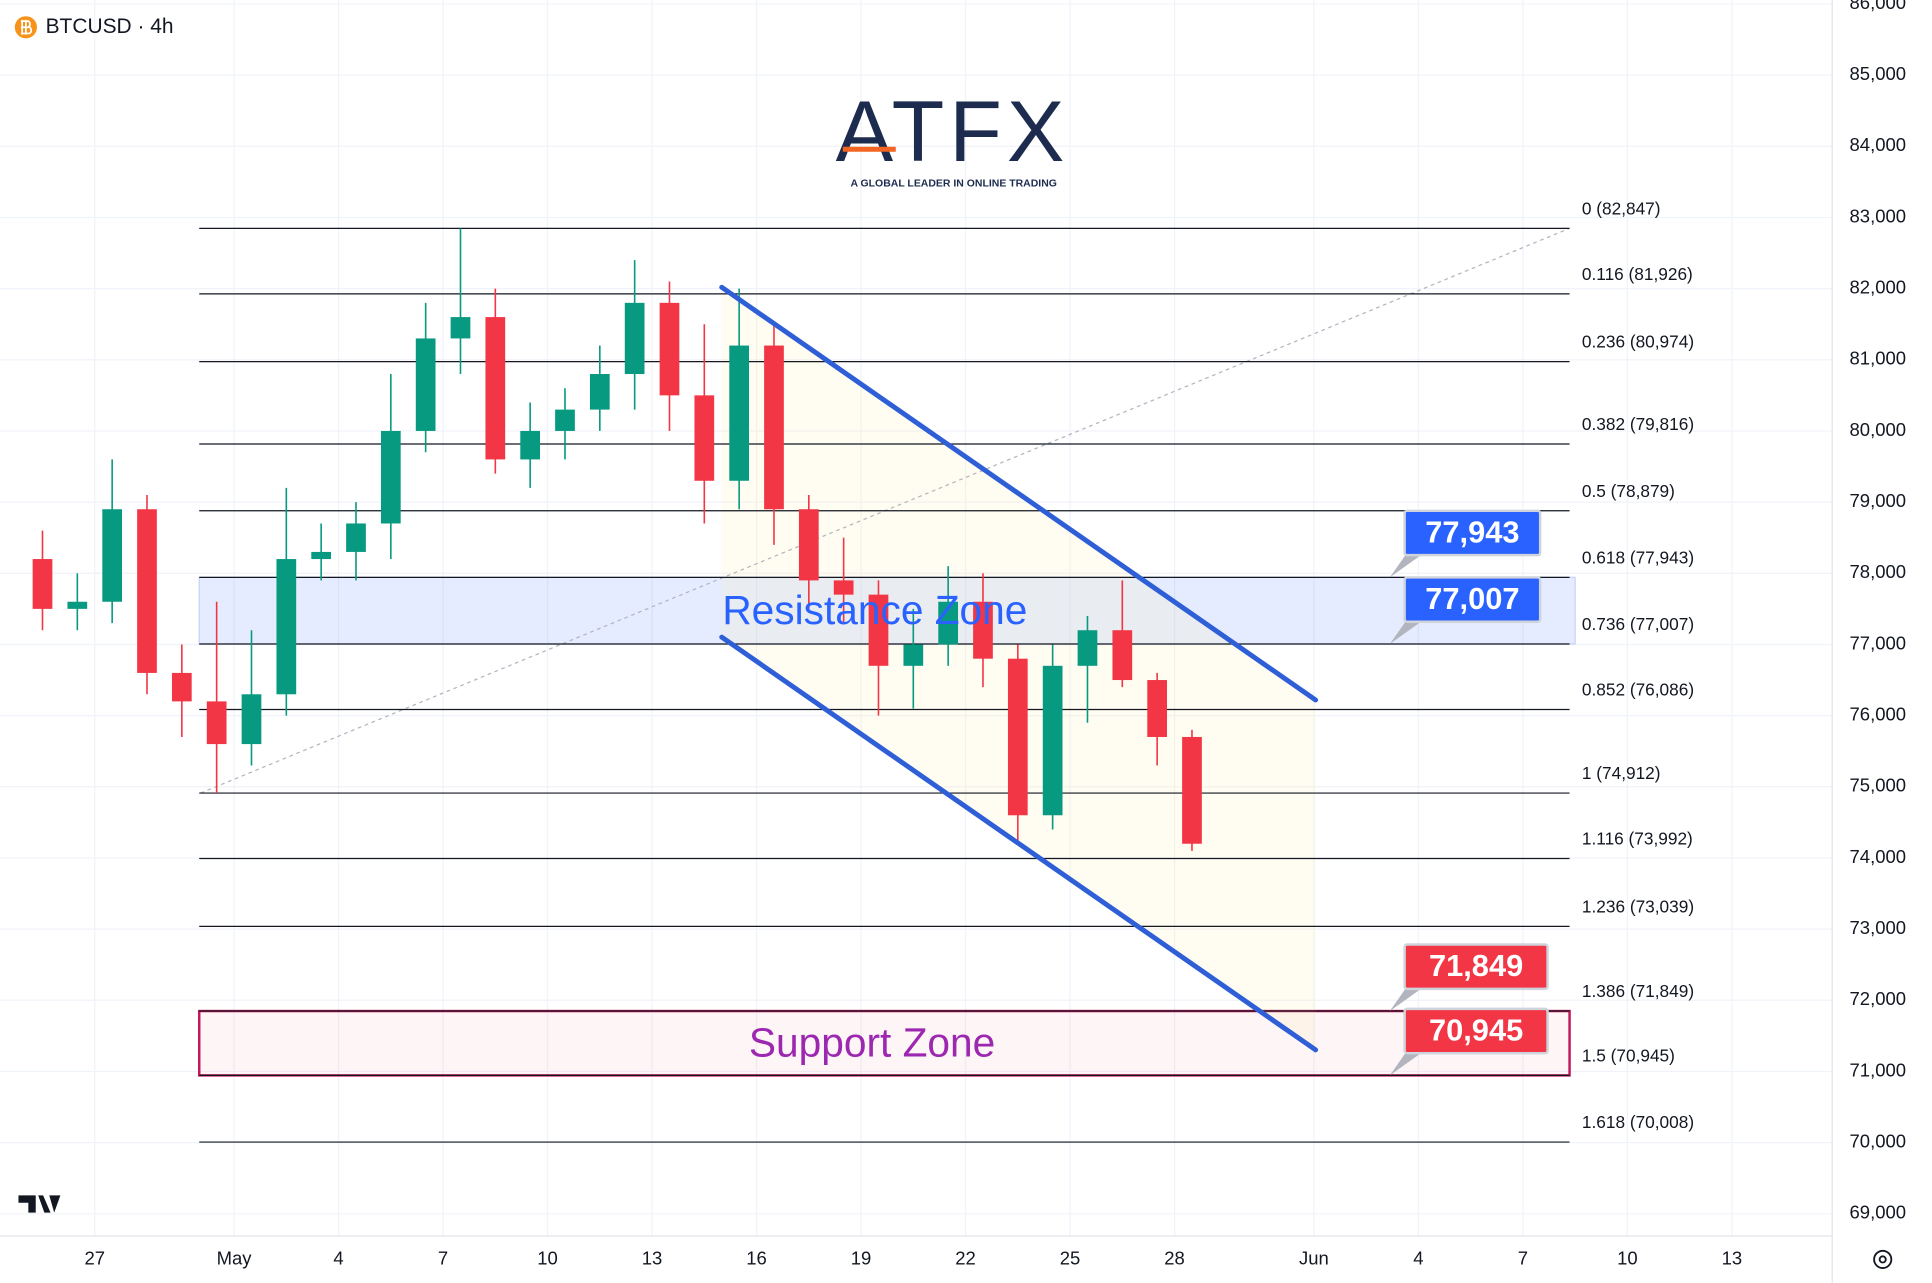 Image resolution: width=1932 pixels, height=1283 pixels. What do you see at coordinates (1878, 856) in the screenshot?
I see `y-tick-label: 74,000` at bounding box center [1878, 856].